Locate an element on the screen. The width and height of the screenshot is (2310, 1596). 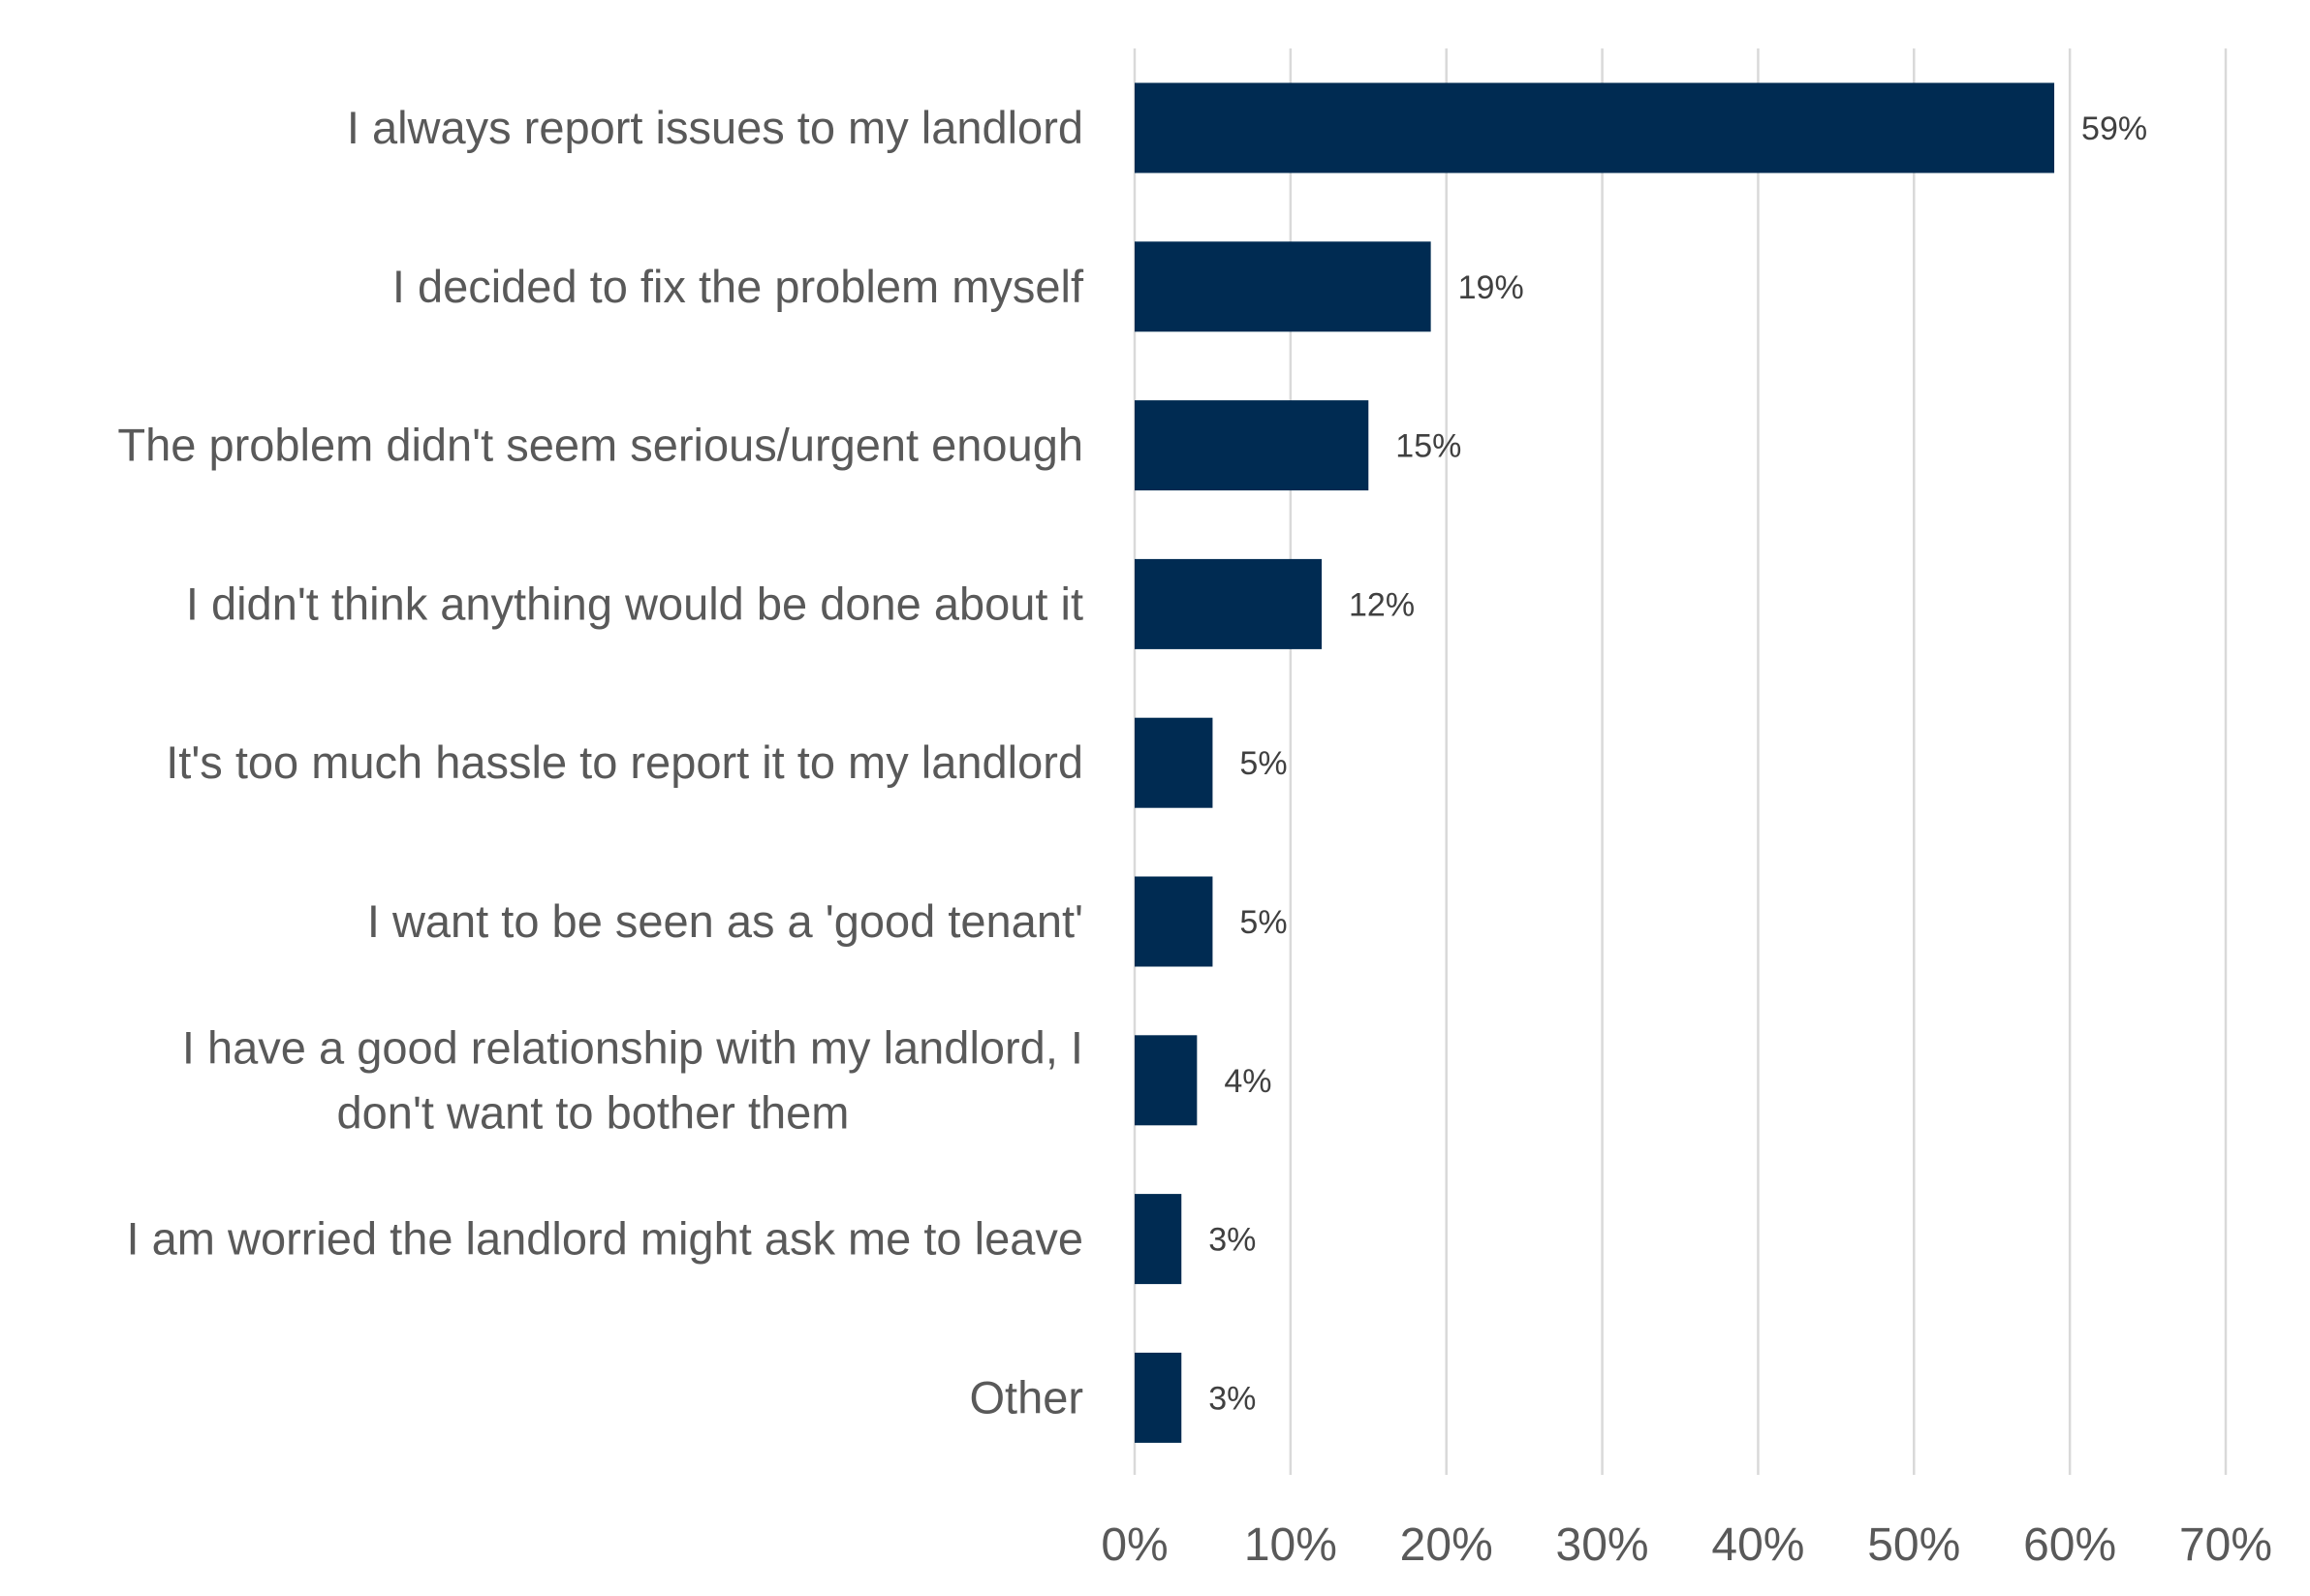
x-tick-label: 70% is located at coordinates (2225, 1545).